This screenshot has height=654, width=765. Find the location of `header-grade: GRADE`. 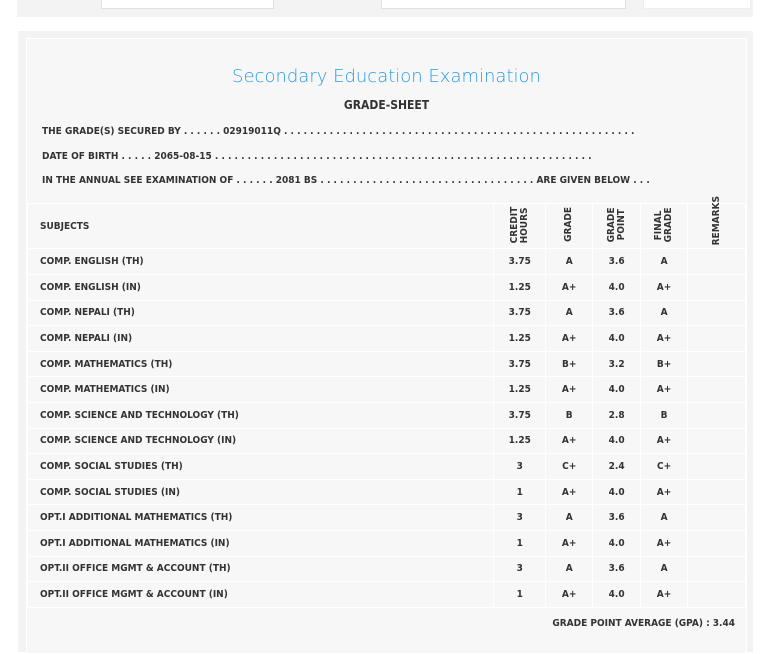

header-grade: GRADE is located at coordinates (569, 225).